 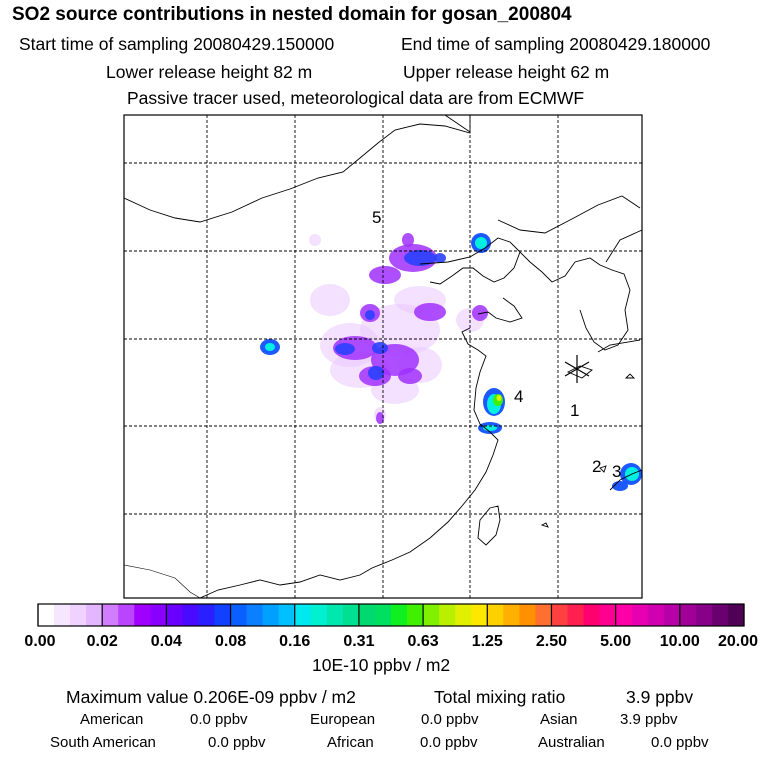 I want to click on colorbar-tick-label: 0.31, so click(x=358, y=641).